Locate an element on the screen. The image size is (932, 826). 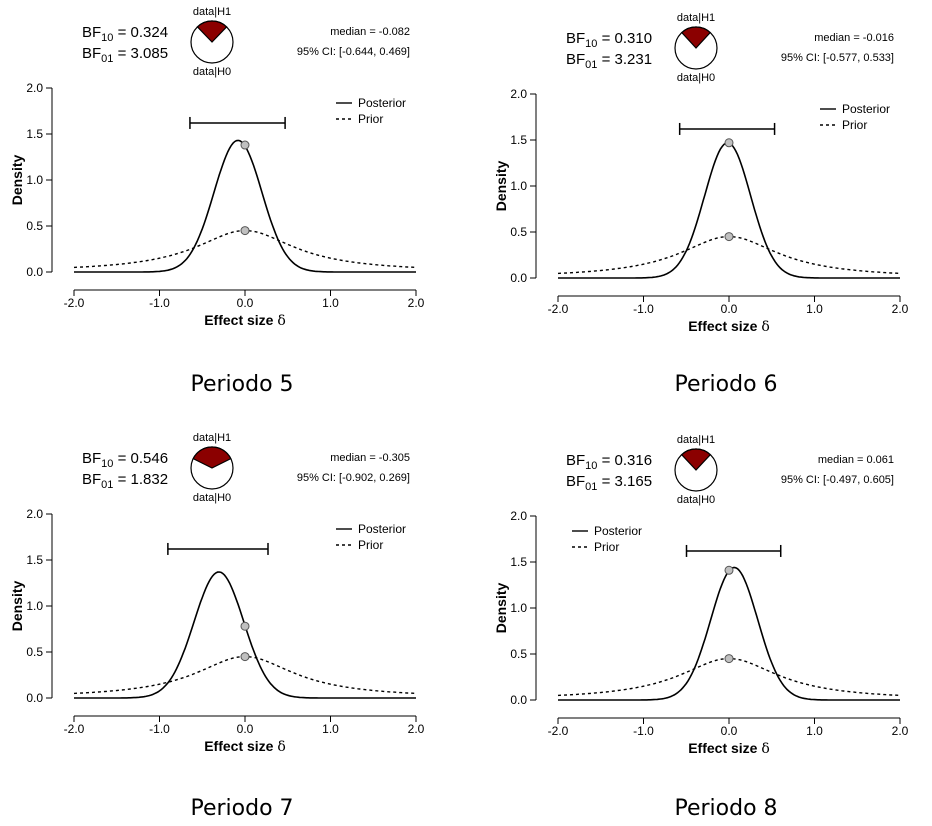
median-text: median = -0.082 is located at coordinates (370, 32).